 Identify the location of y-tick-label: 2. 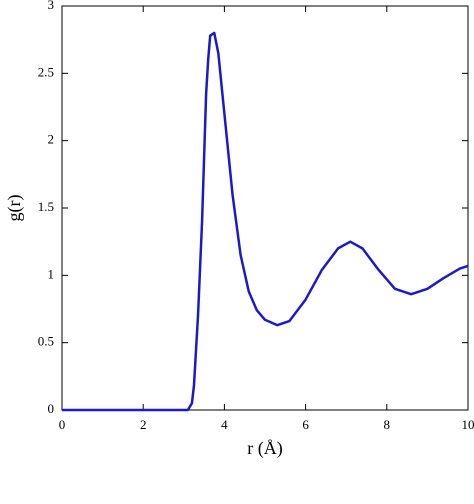
(51, 139).